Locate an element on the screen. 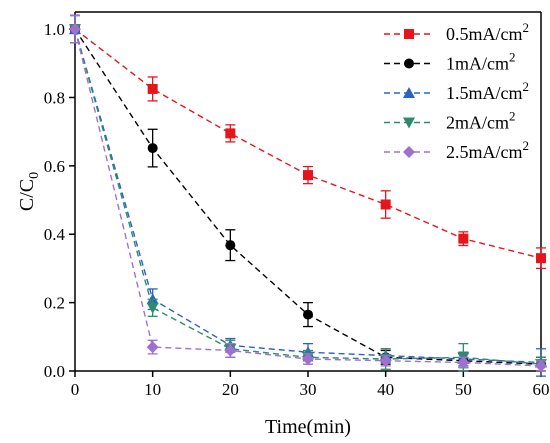  legend-entry: 2.5mA/cm2 is located at coordinates (456, 150).